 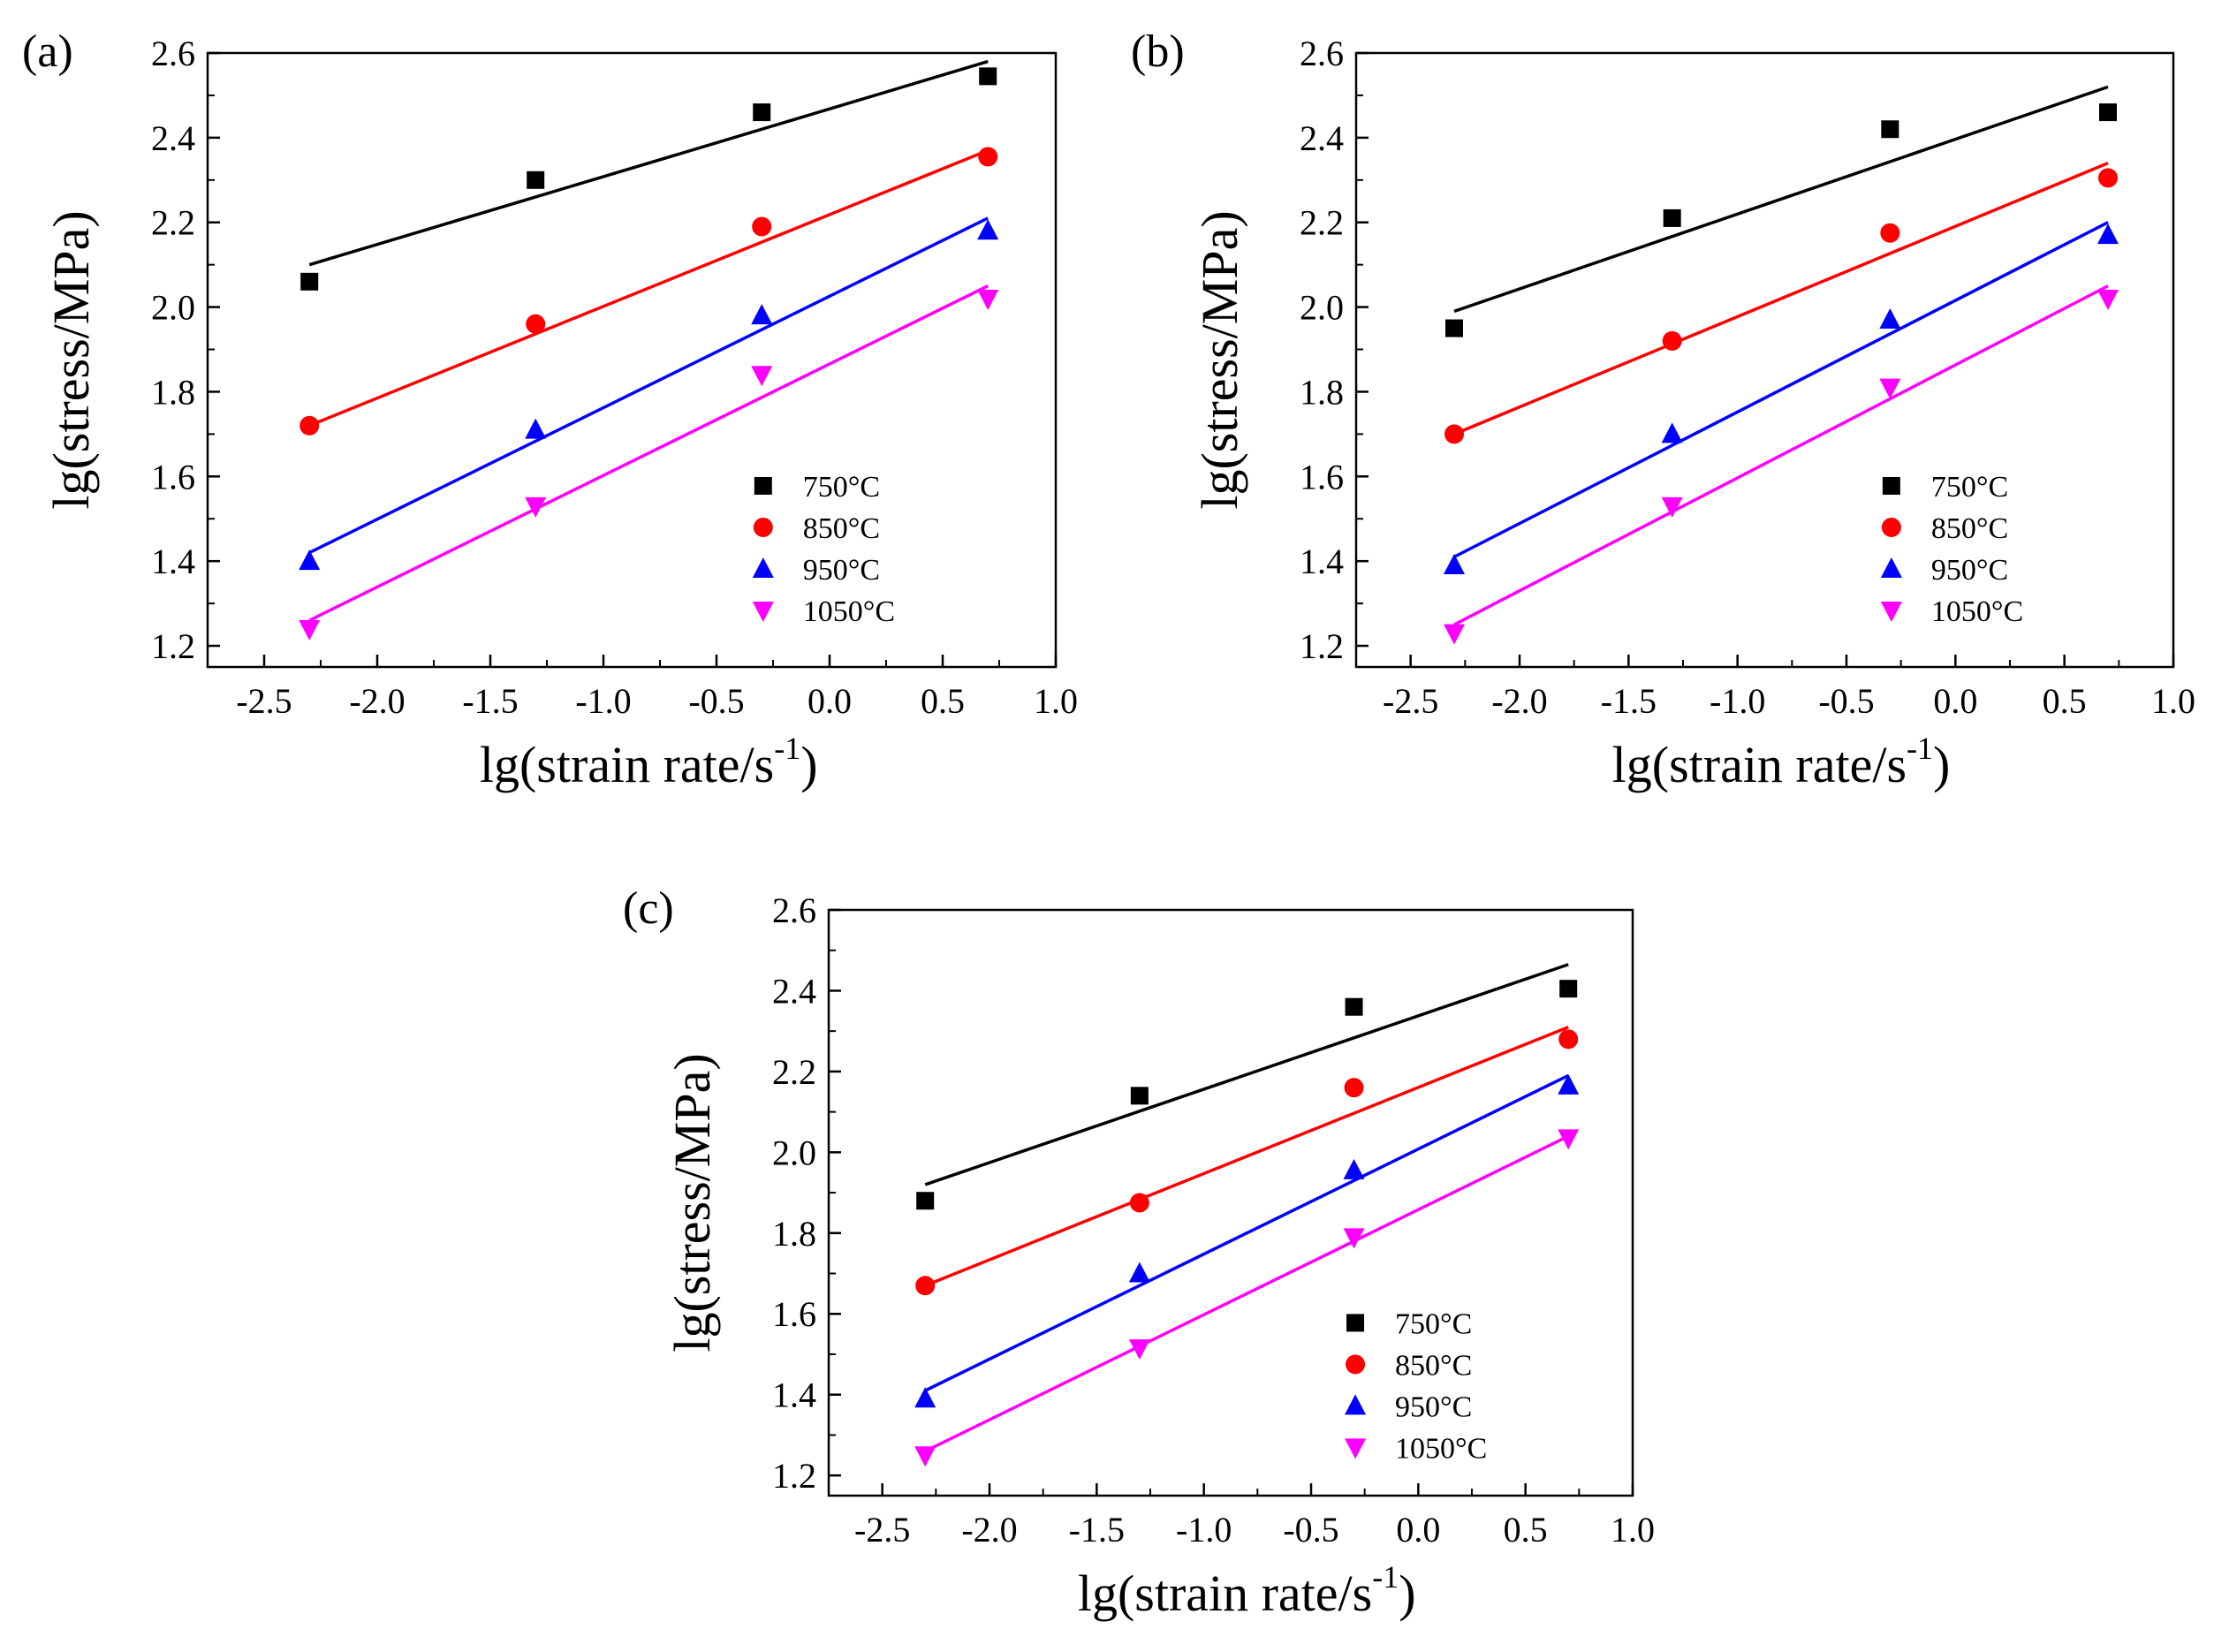 I want to click on x-tick-label: -1.5, so click(x=1097, y=1530).